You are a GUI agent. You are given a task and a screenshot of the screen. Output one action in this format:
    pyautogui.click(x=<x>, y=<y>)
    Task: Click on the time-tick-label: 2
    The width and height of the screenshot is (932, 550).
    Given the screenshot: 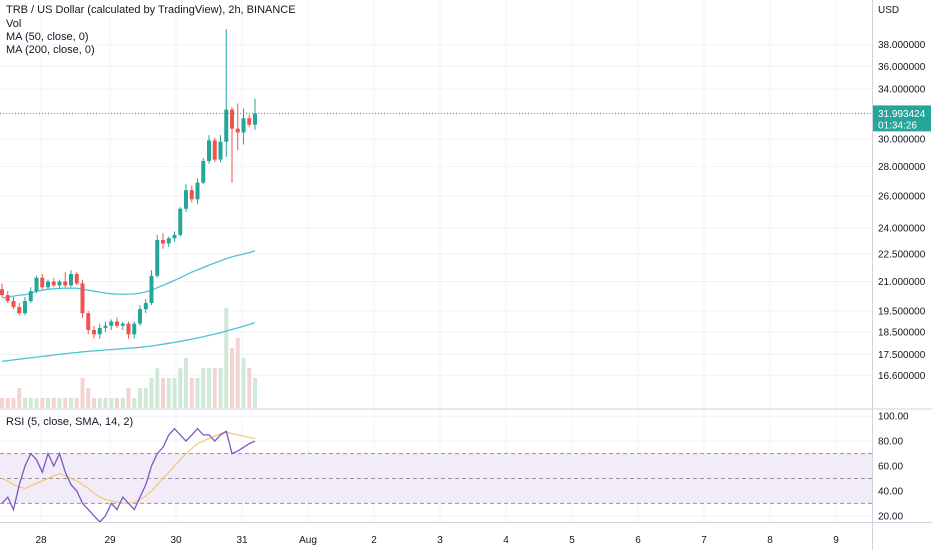 What is the action you would take?
    pyautogui.click(x=374, y=540)
    